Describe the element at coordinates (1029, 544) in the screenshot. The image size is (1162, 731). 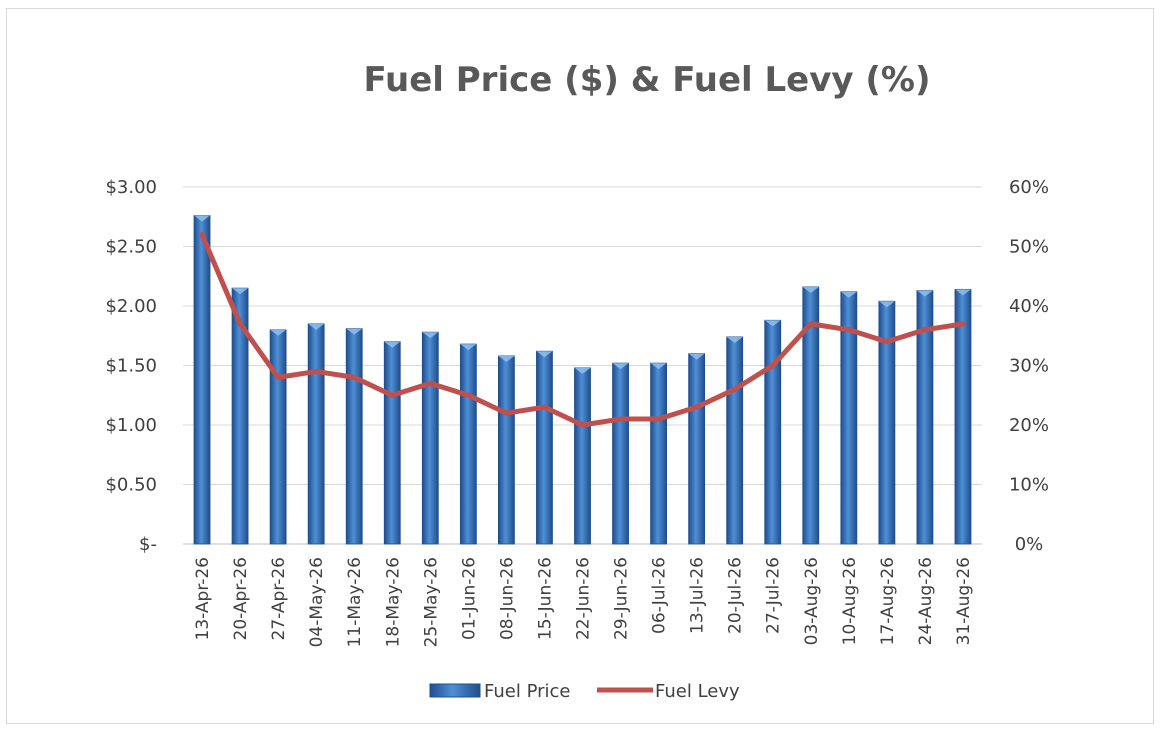
I see `right-tick-label: 0%` at that location.